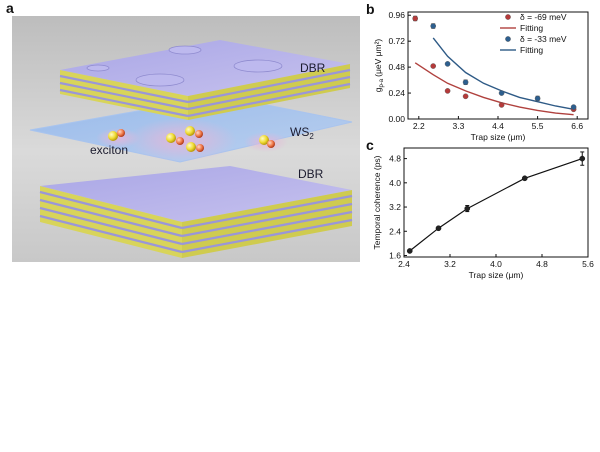  What do you see at coordinates (496, 275) in the screenshot?
I see `chart-c-x-axis-label: Trap size (μm)` at bounding box center [496, 275].